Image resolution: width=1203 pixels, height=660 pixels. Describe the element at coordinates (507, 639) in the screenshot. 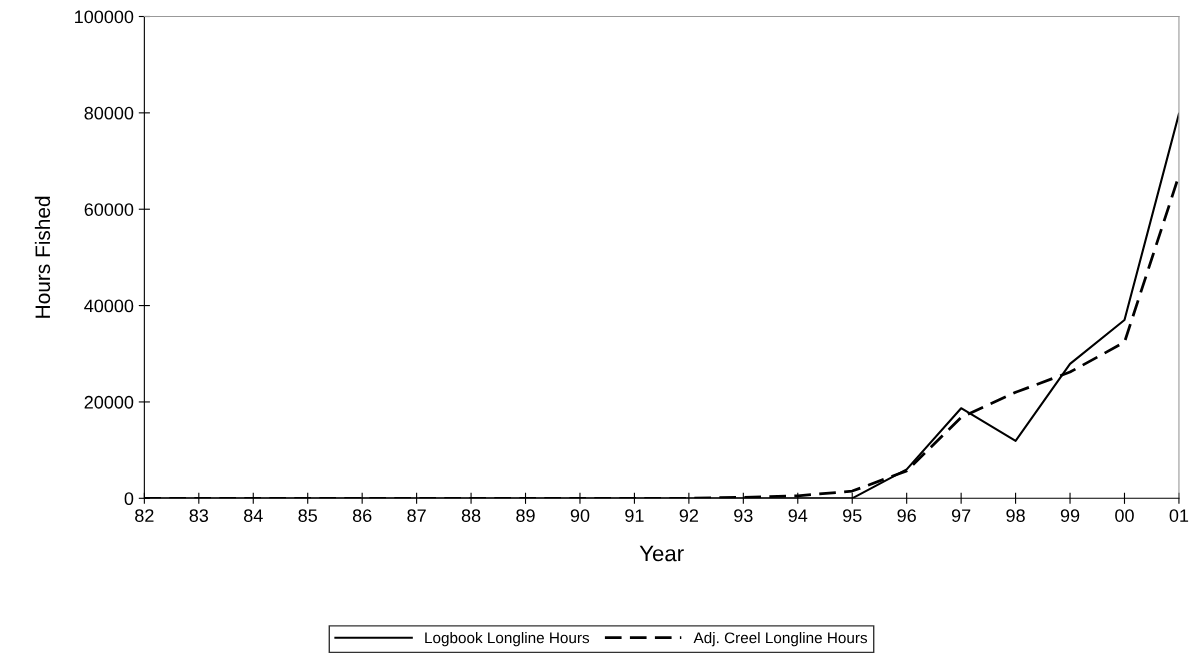

I see `legend-label: Logbook Longline Hours` at that location.